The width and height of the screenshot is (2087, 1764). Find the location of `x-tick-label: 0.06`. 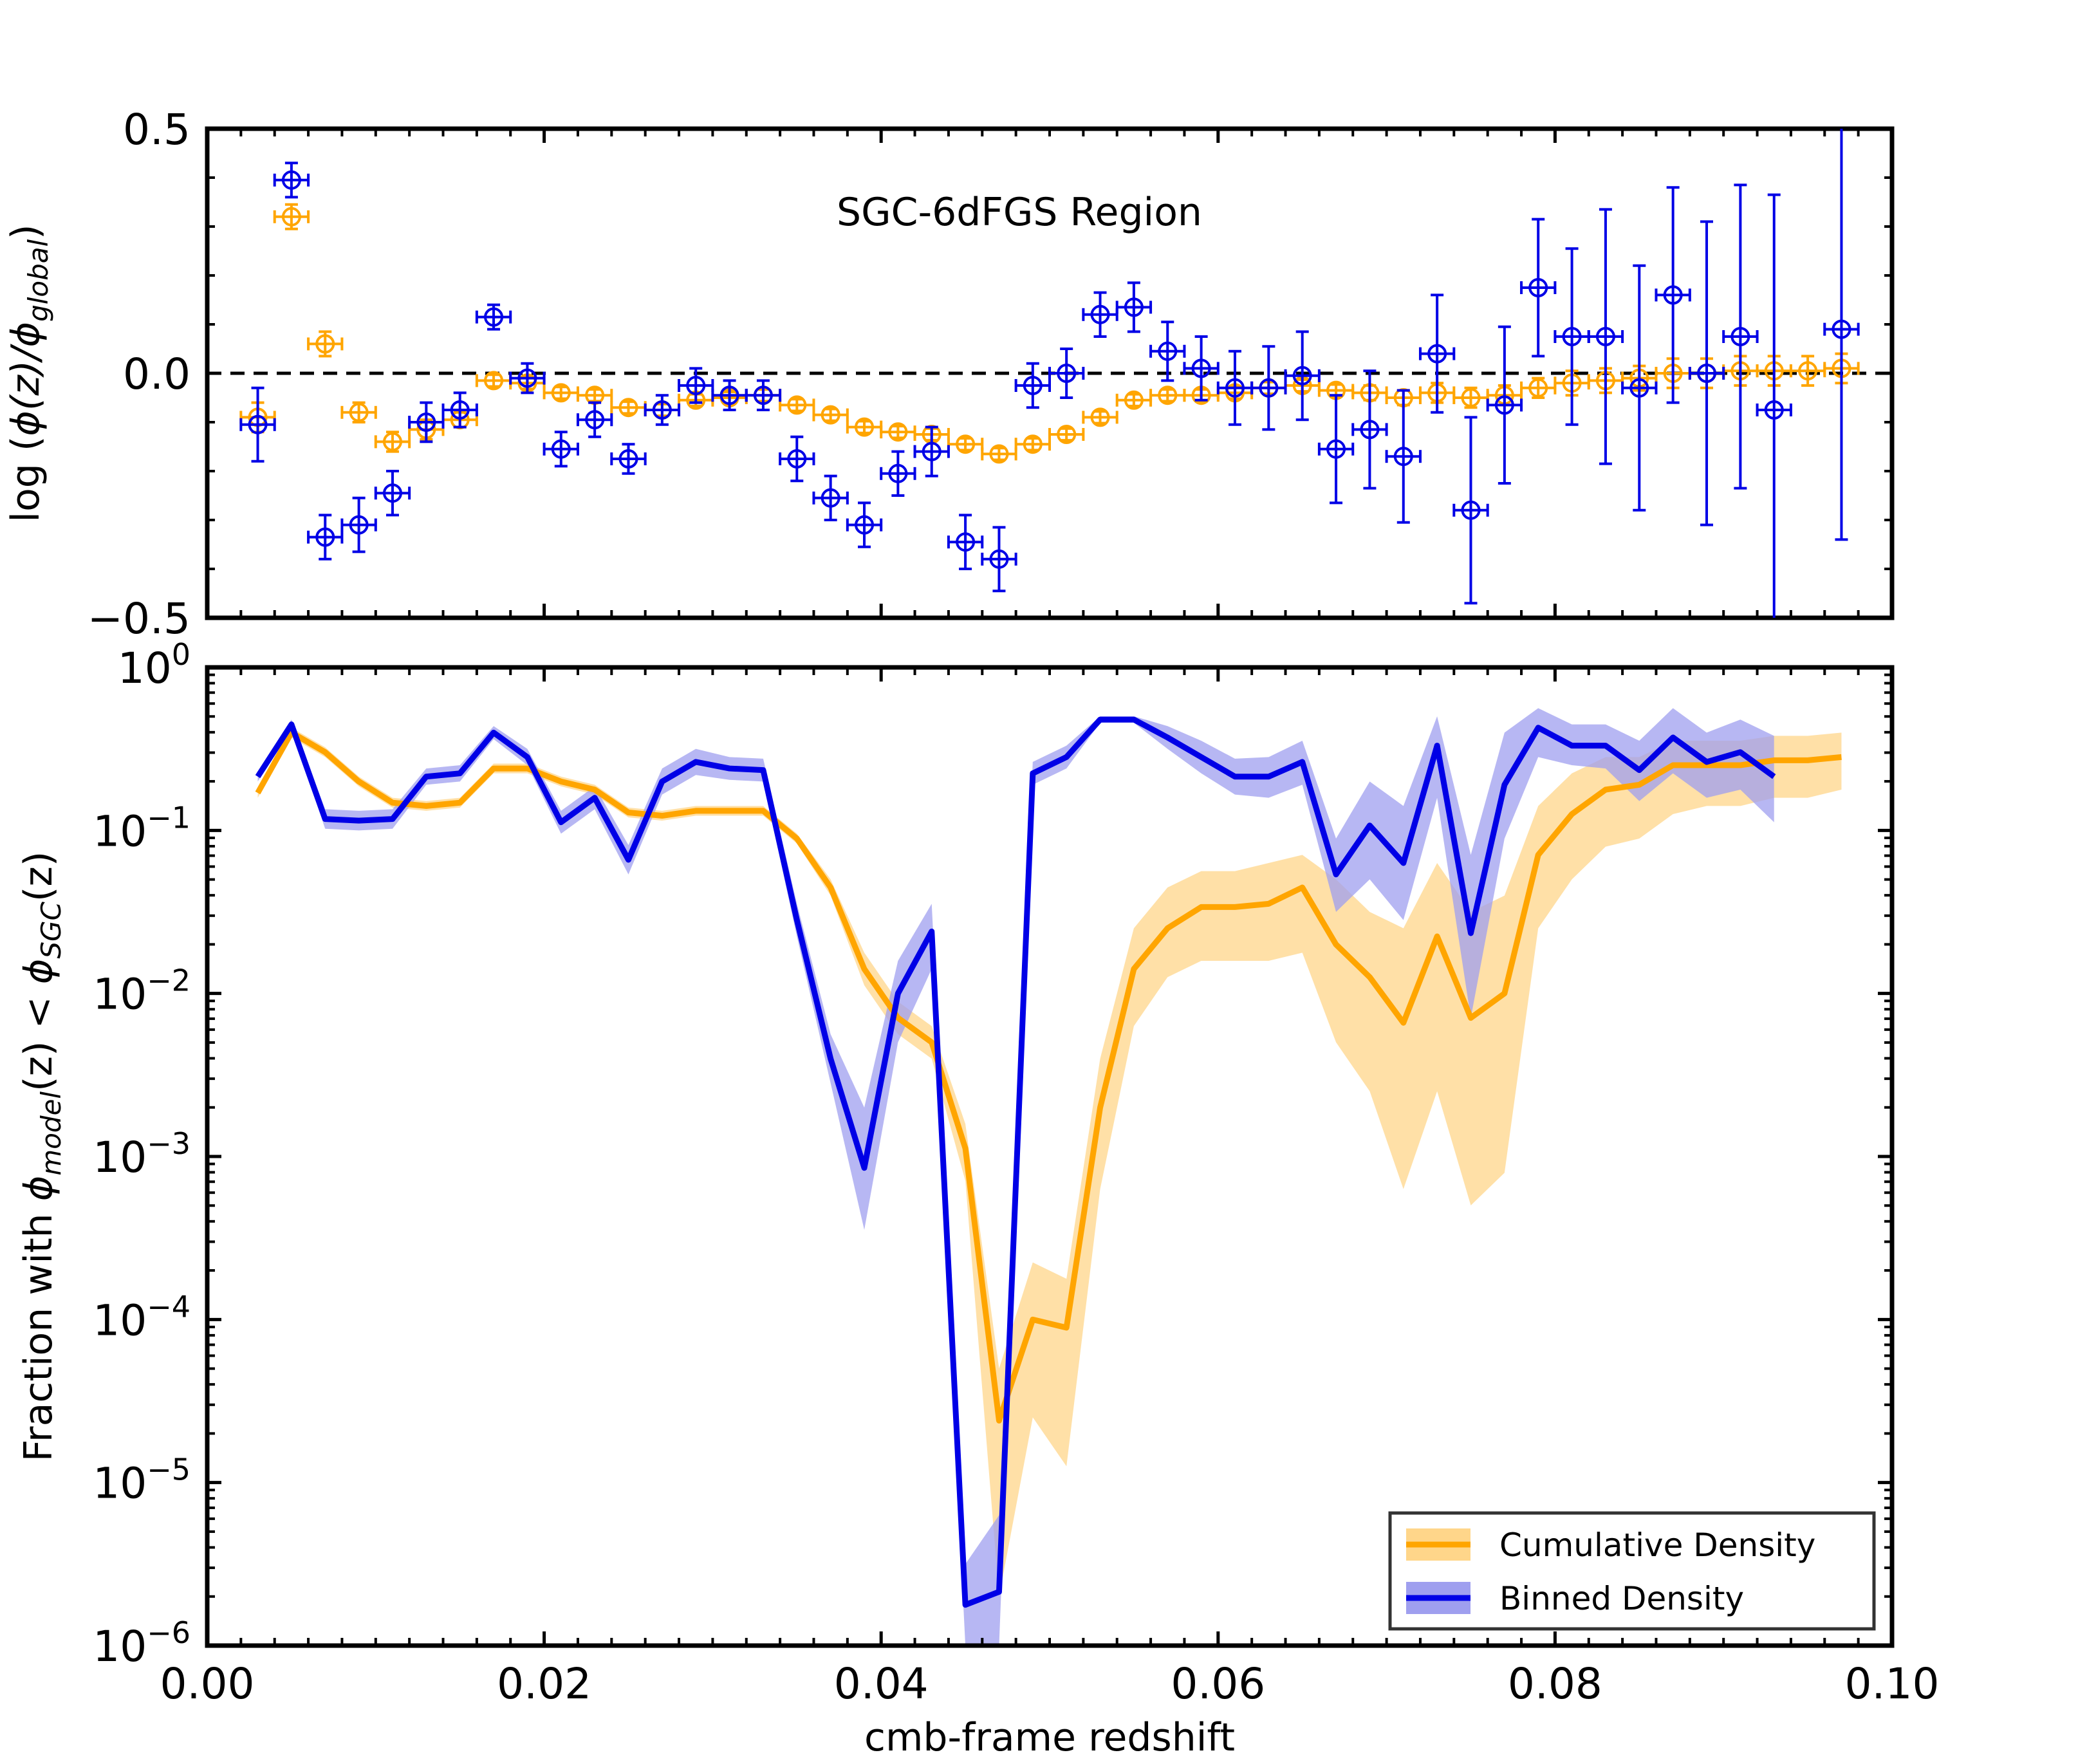

x-tick-label: 0.06 is located at coordinates (1218, 1684).